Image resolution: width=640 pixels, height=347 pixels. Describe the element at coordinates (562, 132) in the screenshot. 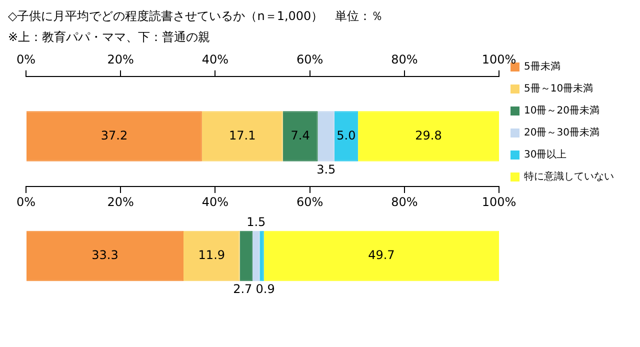

I see `legend-label: 20冊～30冊未満` at that location.